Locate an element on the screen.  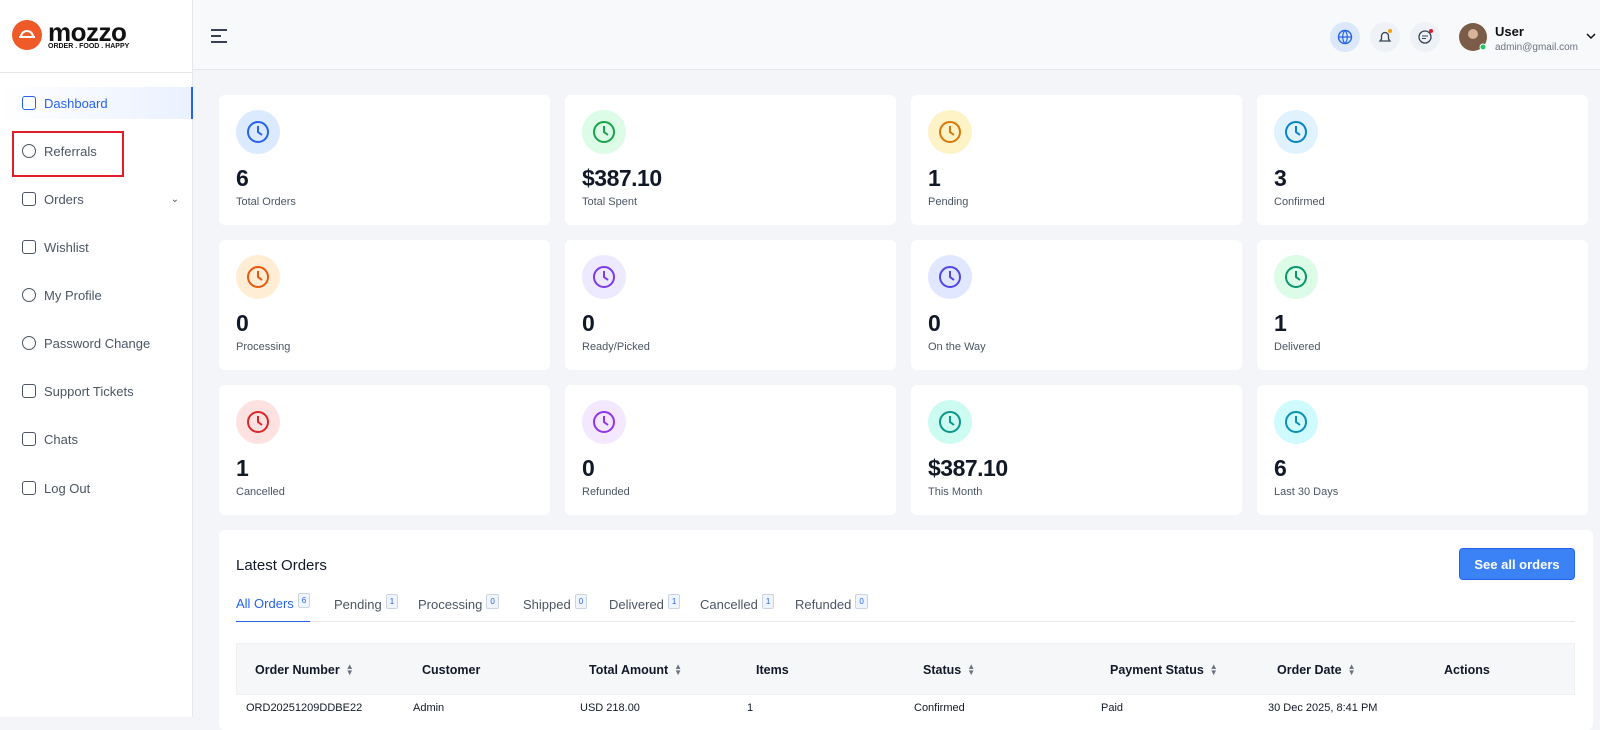
nav-item: Log Out is located at coordinates (96, 488).